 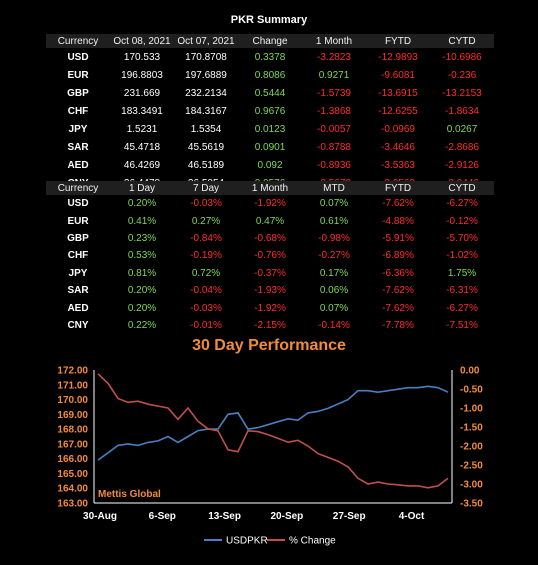 I want to click on table-cell: 0.9676, so click(x=270, y=111).